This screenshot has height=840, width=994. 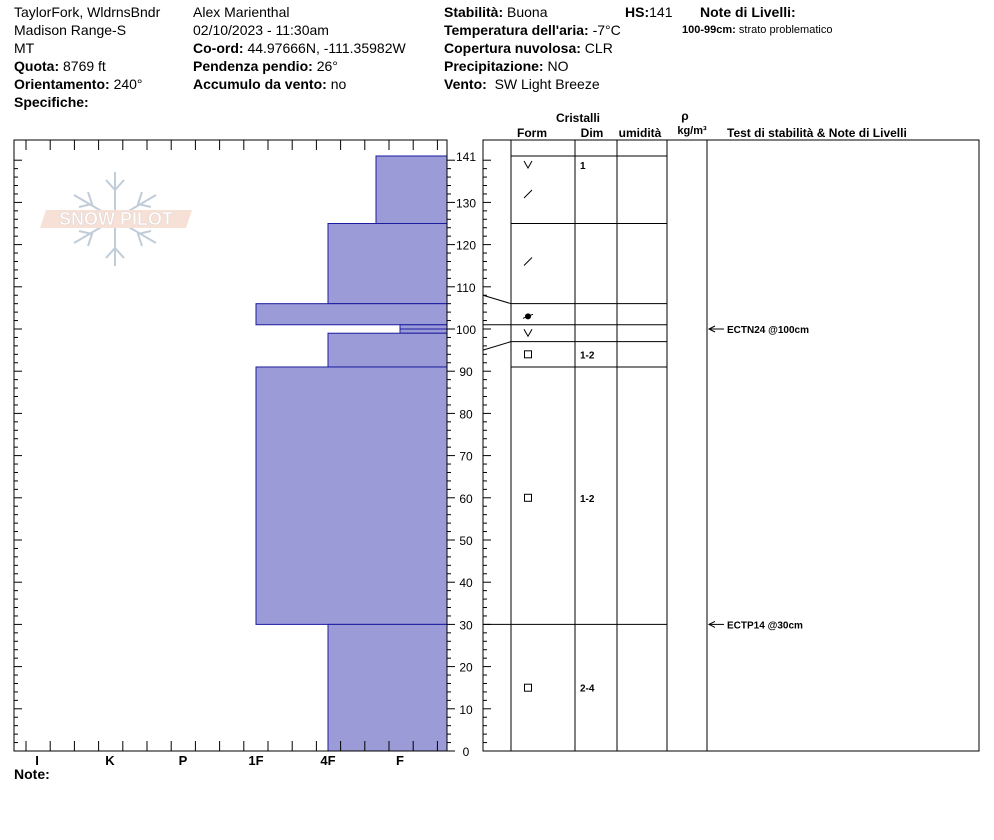 I want to click on aspect-value: 240°, so click(x=128, y=84).